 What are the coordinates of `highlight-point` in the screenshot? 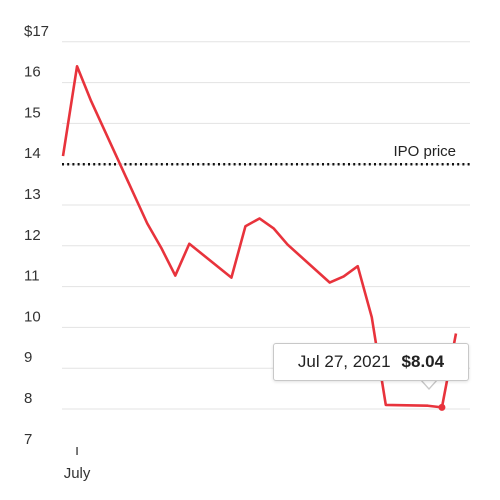 It's located at (442, 407).